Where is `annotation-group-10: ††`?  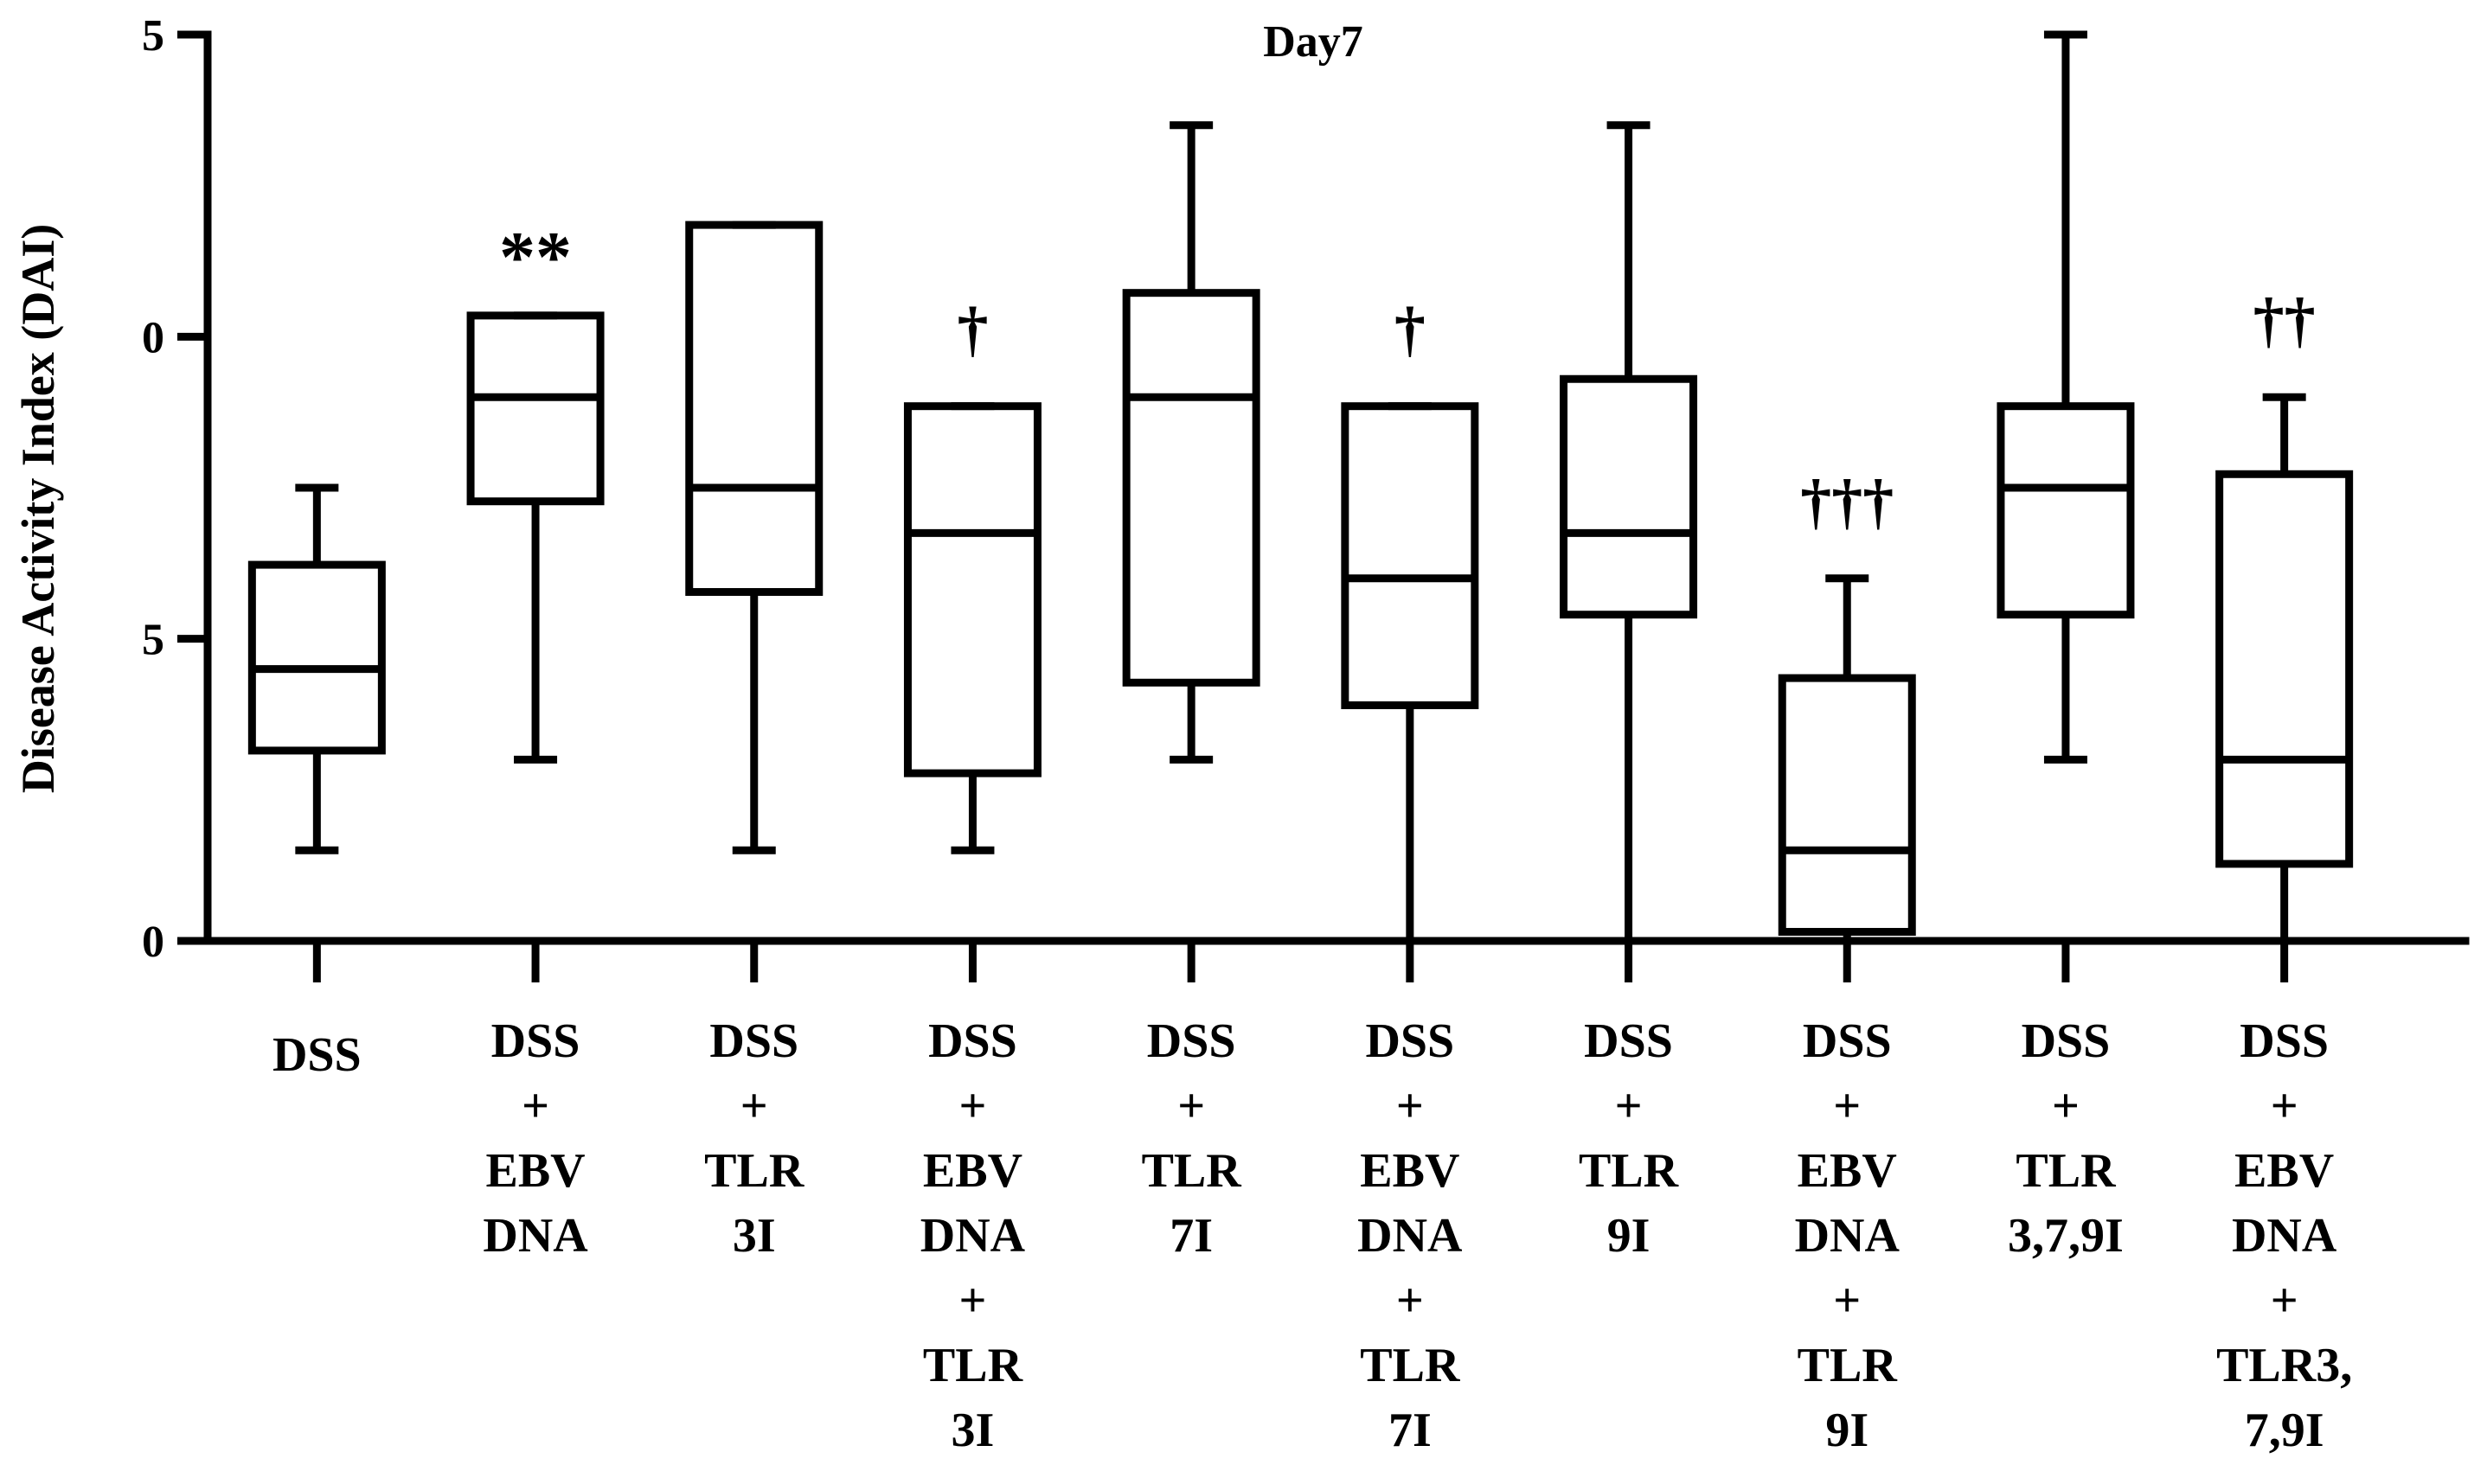 annotation-group-10: †† is located at coordinates (2285, 320).